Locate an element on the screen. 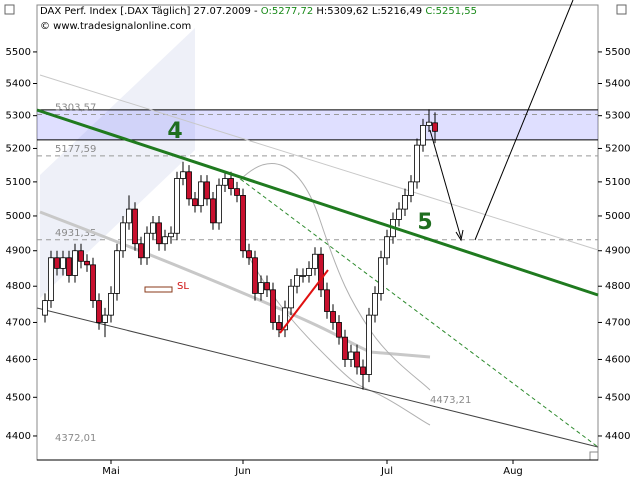  y-tick-label: 4500 is located at coordinates (617, 397).